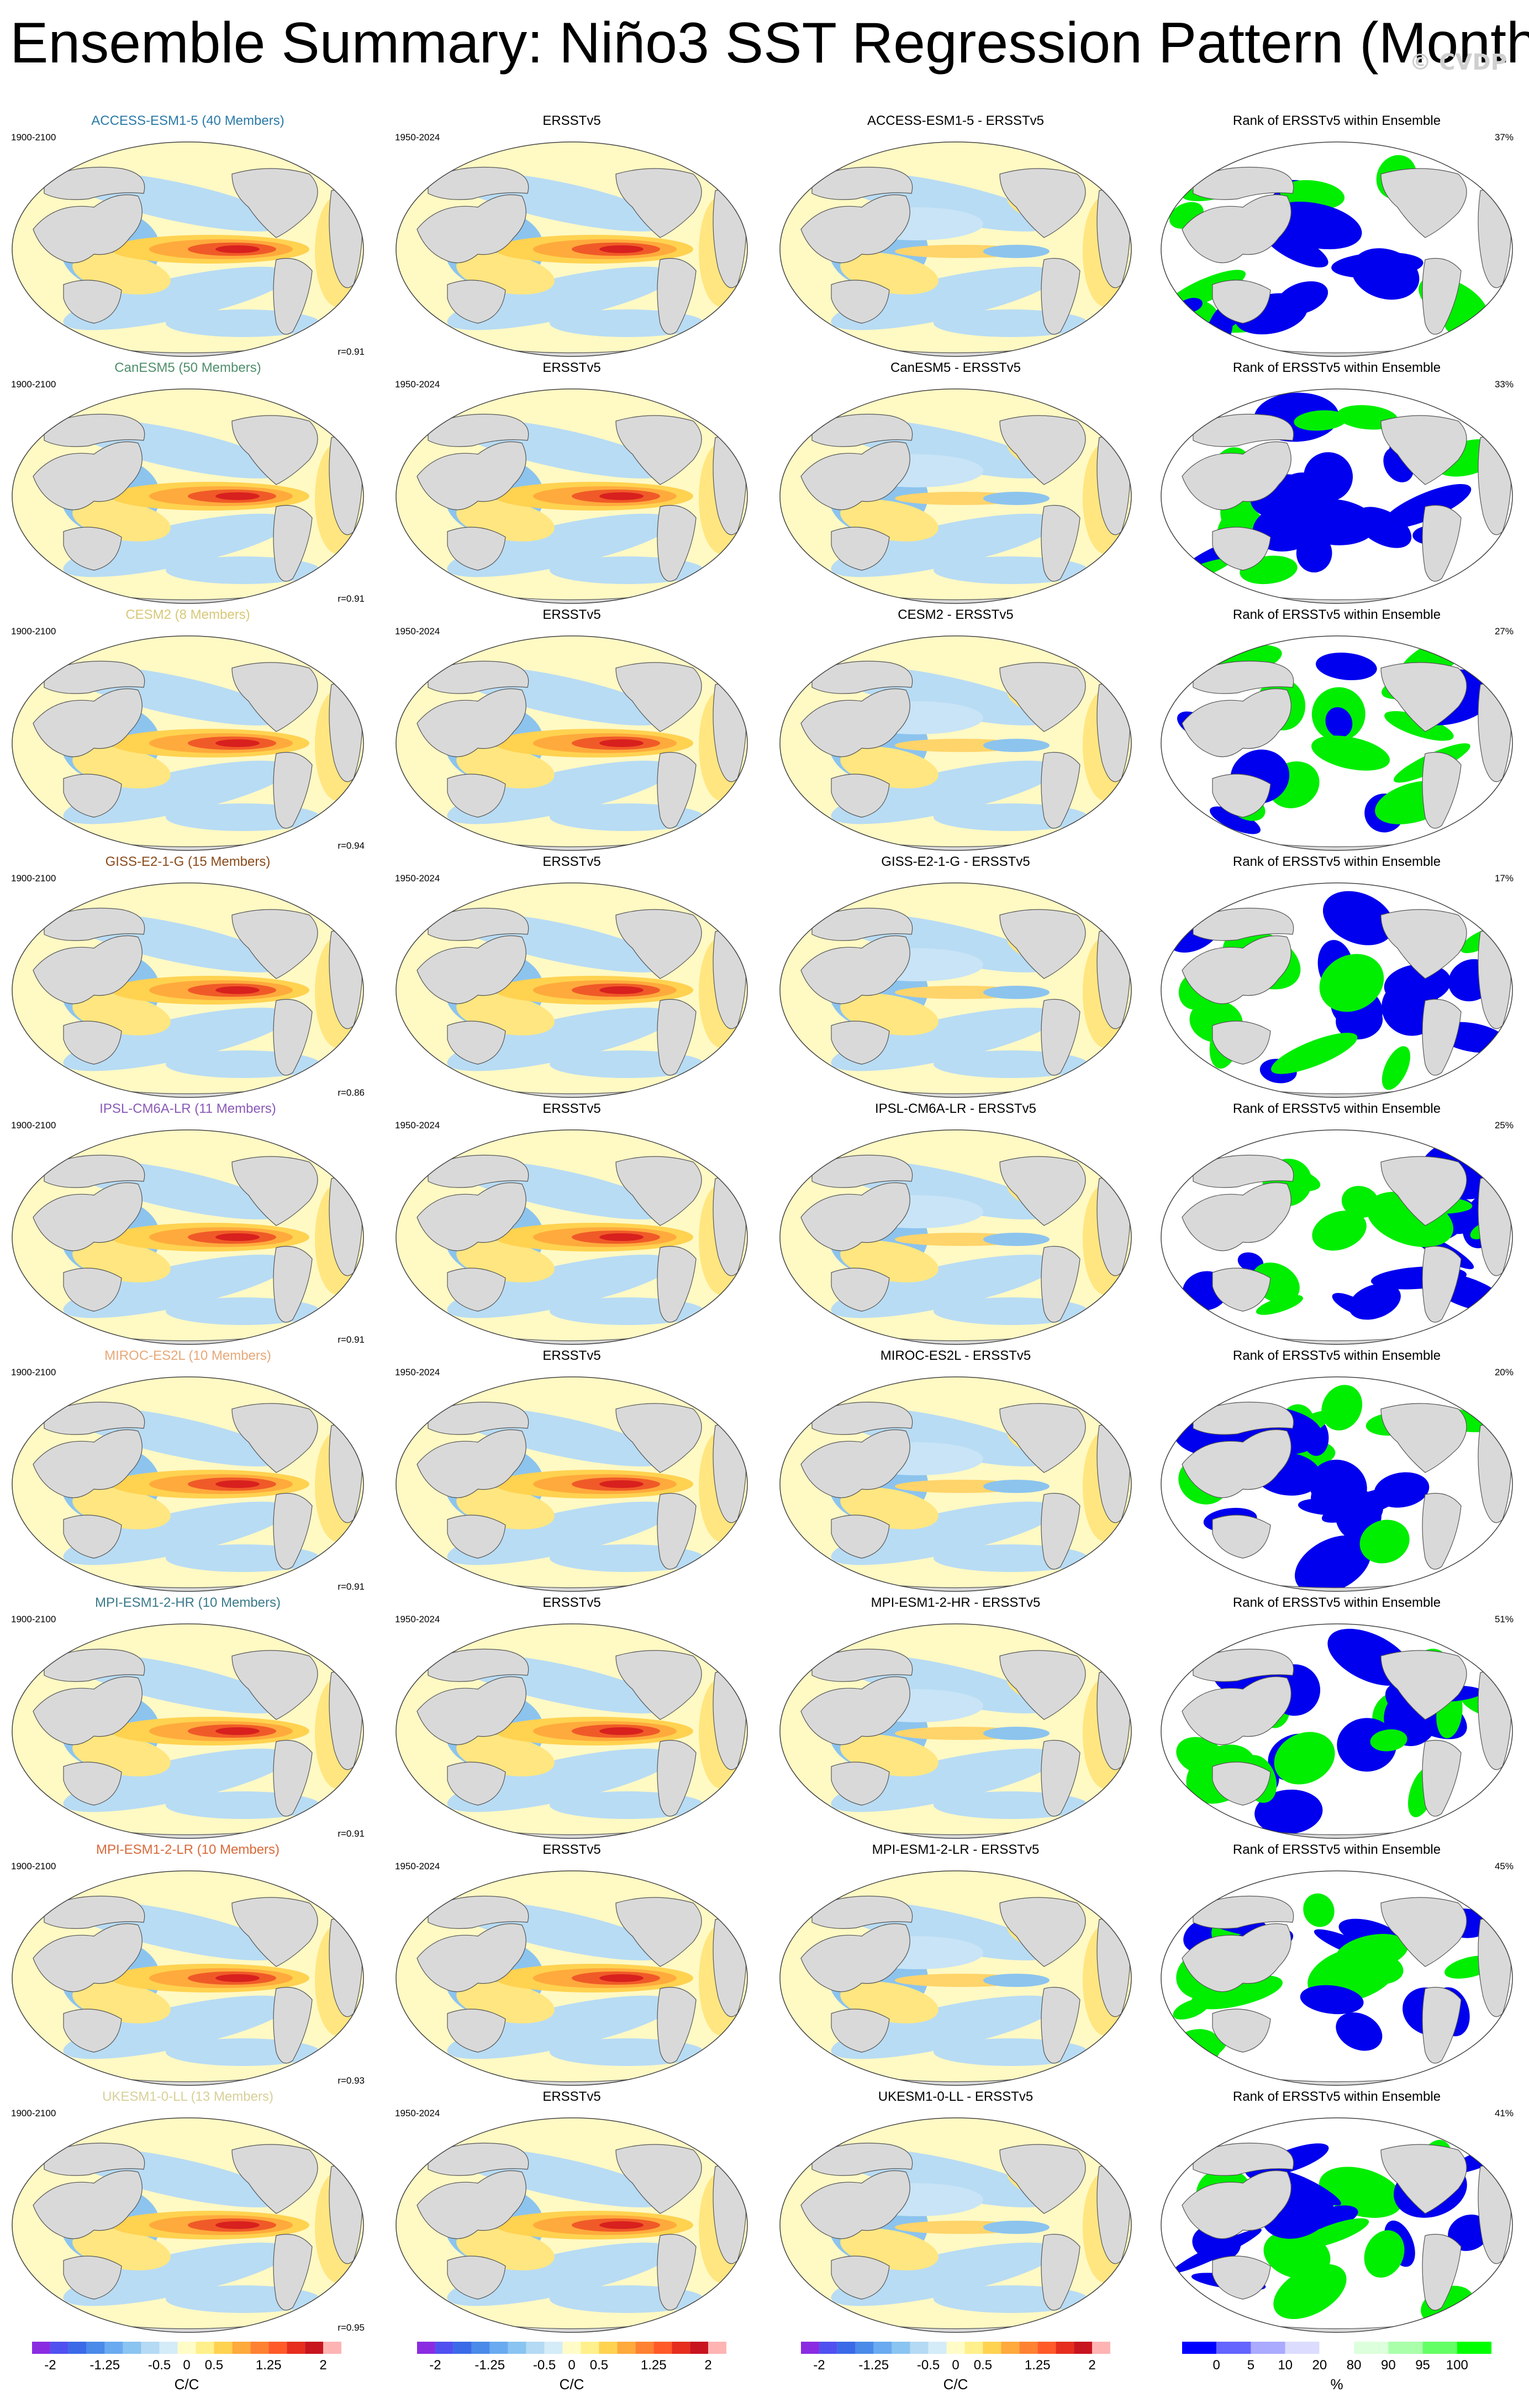 This screenshot has height=2408, width=1529. I want to click on rank-percent-label: 37%, so click(1504, 137).